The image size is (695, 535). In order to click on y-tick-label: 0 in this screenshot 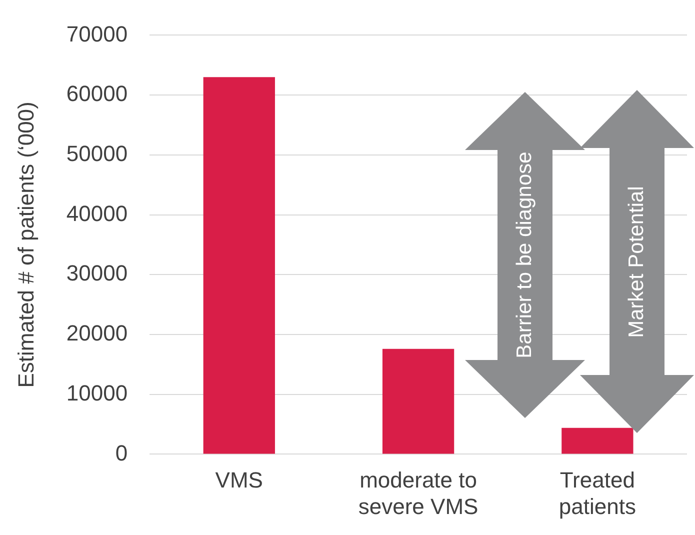, I will do `click(121, 453)`.